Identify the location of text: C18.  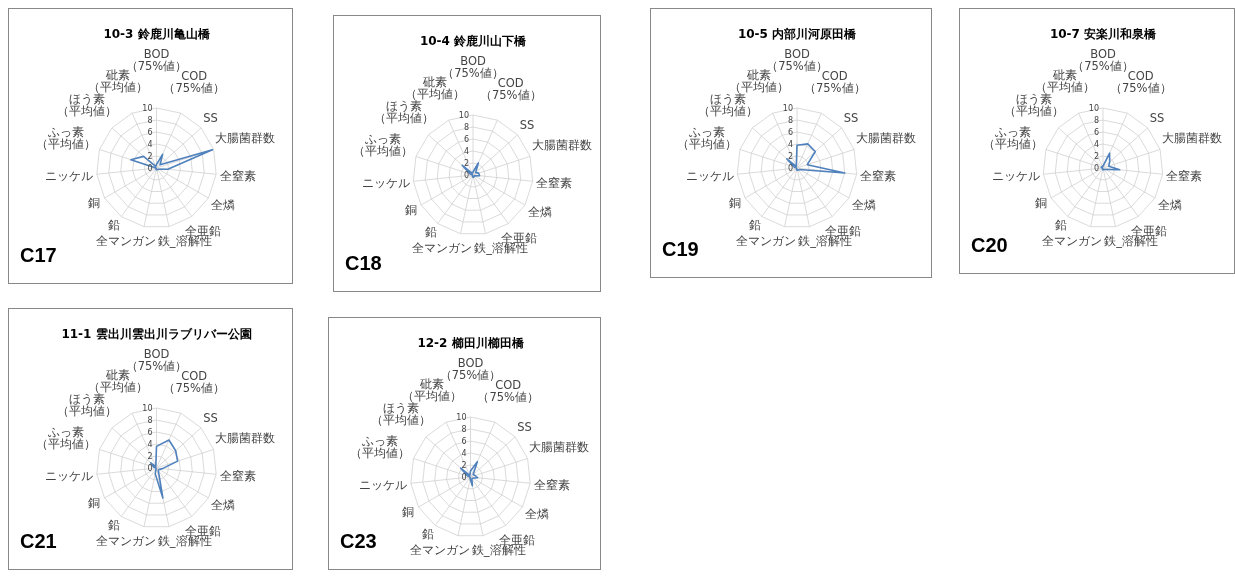
(363, 263).